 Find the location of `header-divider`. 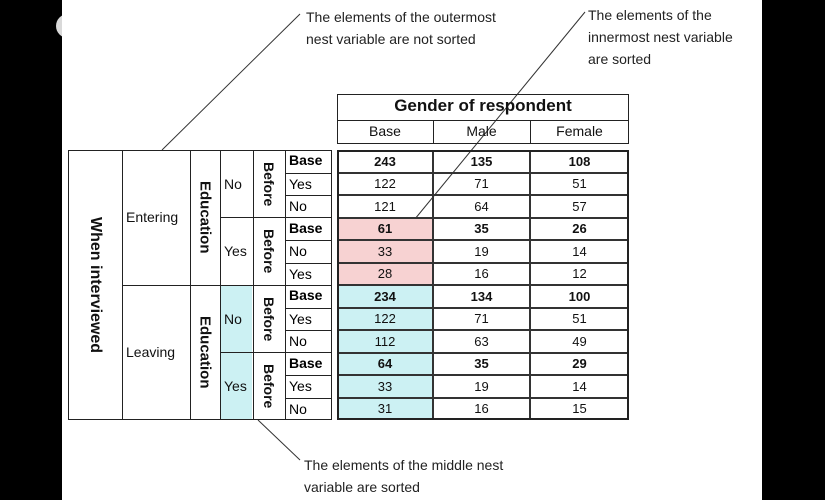

header-divider is located at coordinates (483, 120).